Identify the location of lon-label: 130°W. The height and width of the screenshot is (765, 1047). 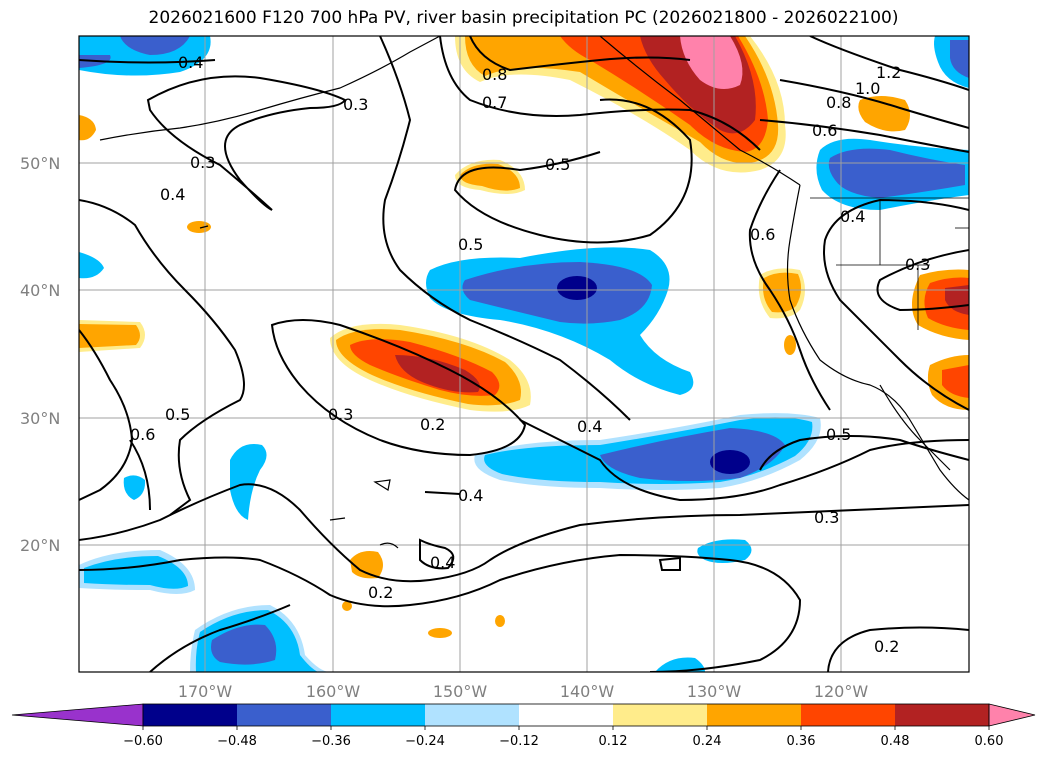
(714, 691).